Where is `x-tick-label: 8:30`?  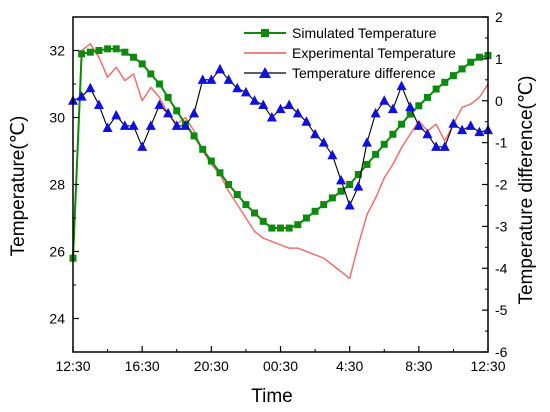
x-tick-label: 8:30 is located at coordinates (418, 366).